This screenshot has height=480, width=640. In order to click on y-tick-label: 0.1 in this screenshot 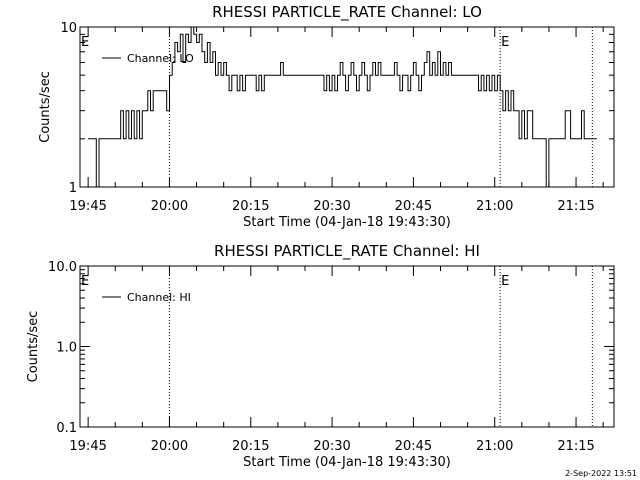, I will do `click(66, 428)`.